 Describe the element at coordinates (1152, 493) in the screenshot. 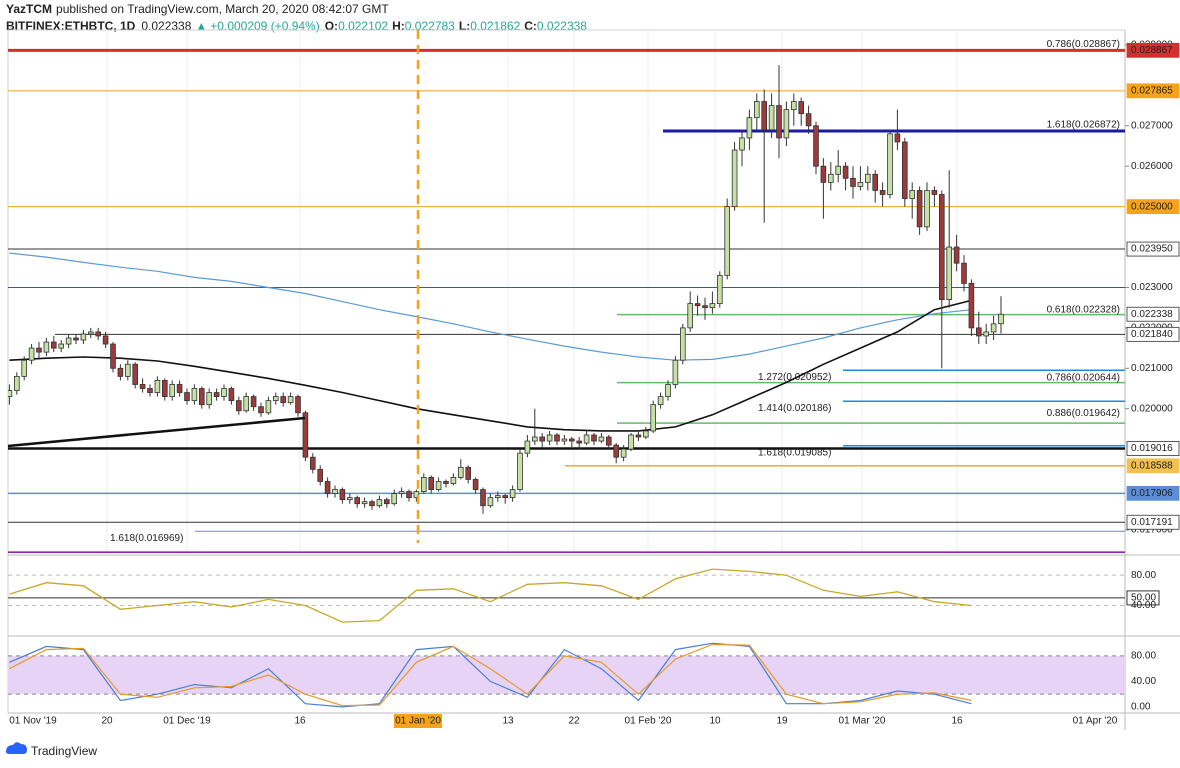

I see `price-tag-label: 0.017906` at that location.